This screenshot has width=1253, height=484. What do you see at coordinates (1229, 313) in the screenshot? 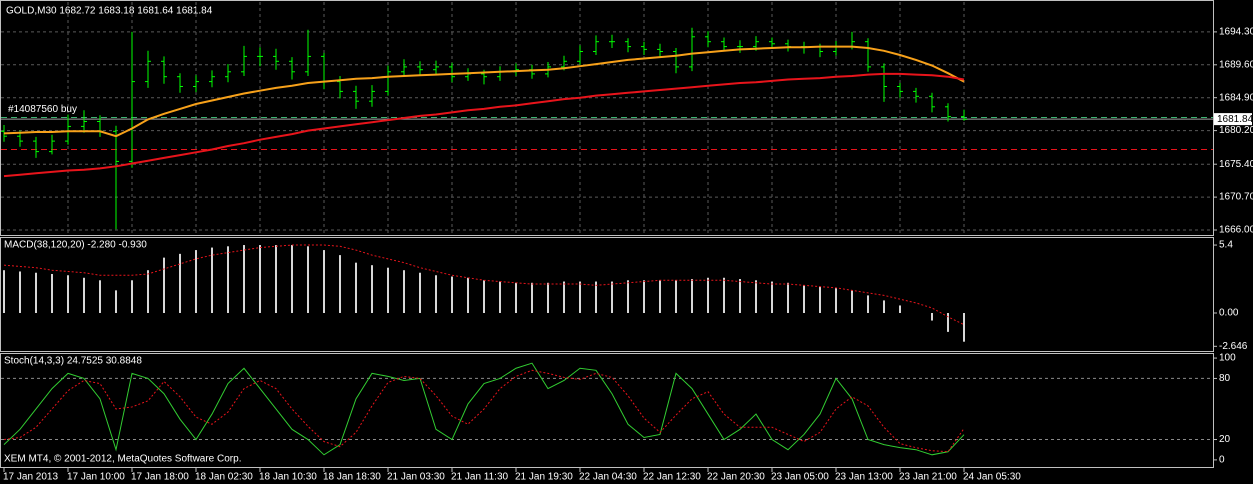
I see `y-tick-label: 0.00` at bounding box center [1229, 313].